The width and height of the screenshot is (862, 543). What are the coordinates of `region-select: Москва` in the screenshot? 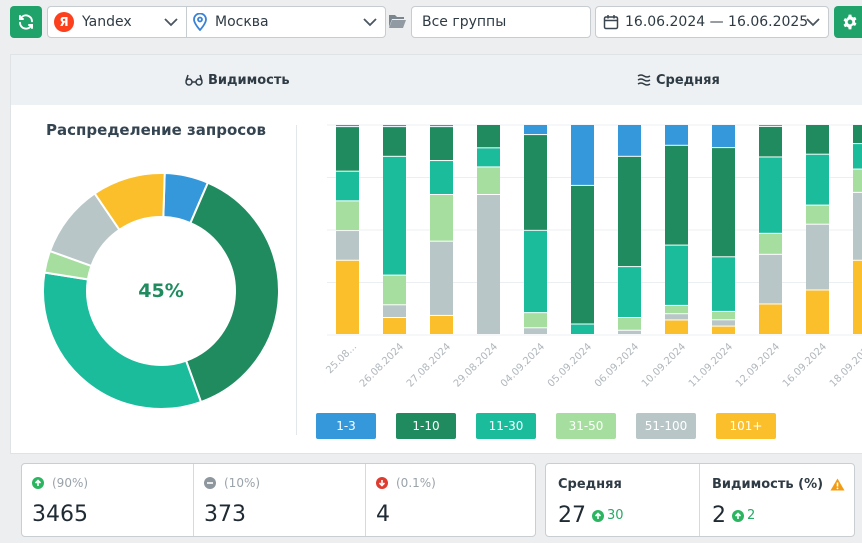 It's located at (286, 22).